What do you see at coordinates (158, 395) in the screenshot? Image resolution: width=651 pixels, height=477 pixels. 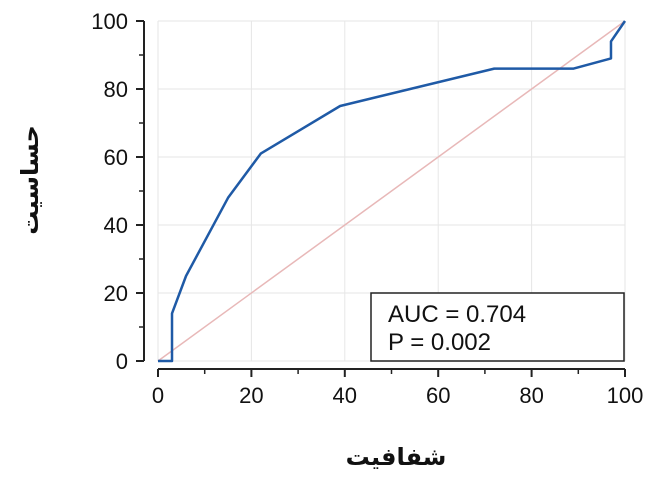 I see `x-tick-label-0: 0` at bounding box center [158, 395].